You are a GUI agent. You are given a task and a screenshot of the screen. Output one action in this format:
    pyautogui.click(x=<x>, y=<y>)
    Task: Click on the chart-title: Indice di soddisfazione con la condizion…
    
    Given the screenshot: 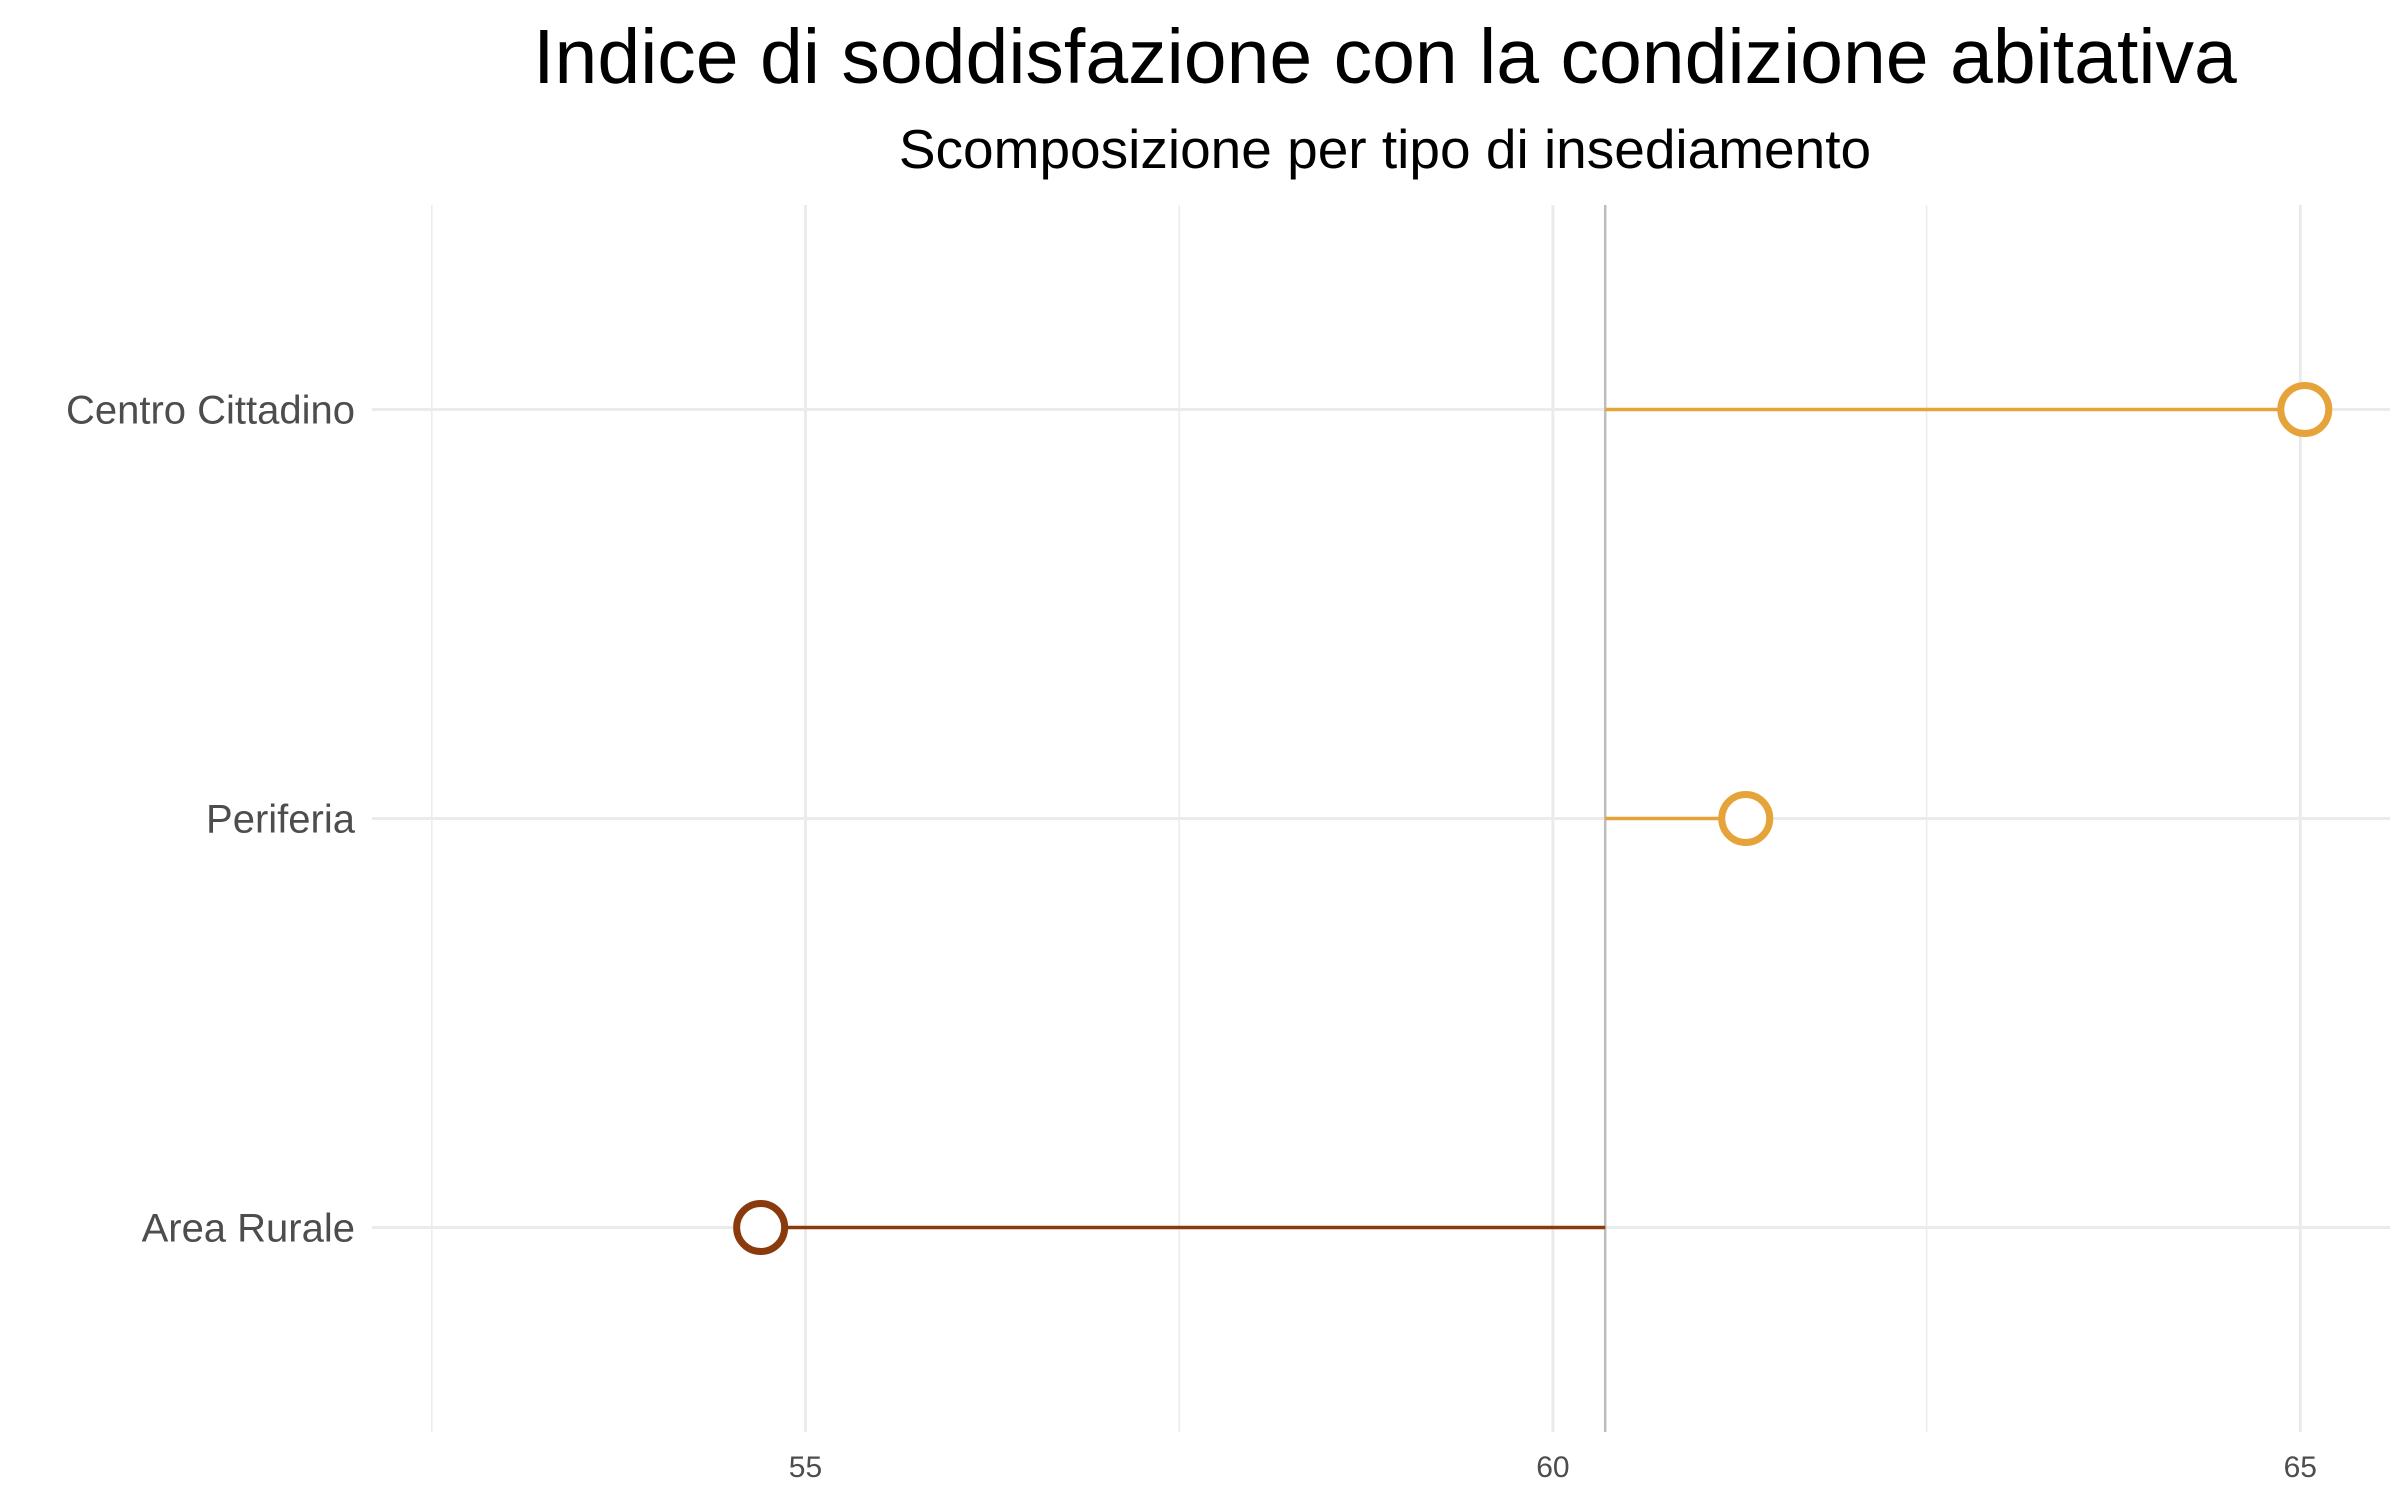 What is the action you would take?
    pyautogui.click(x=1385, y=57)
    